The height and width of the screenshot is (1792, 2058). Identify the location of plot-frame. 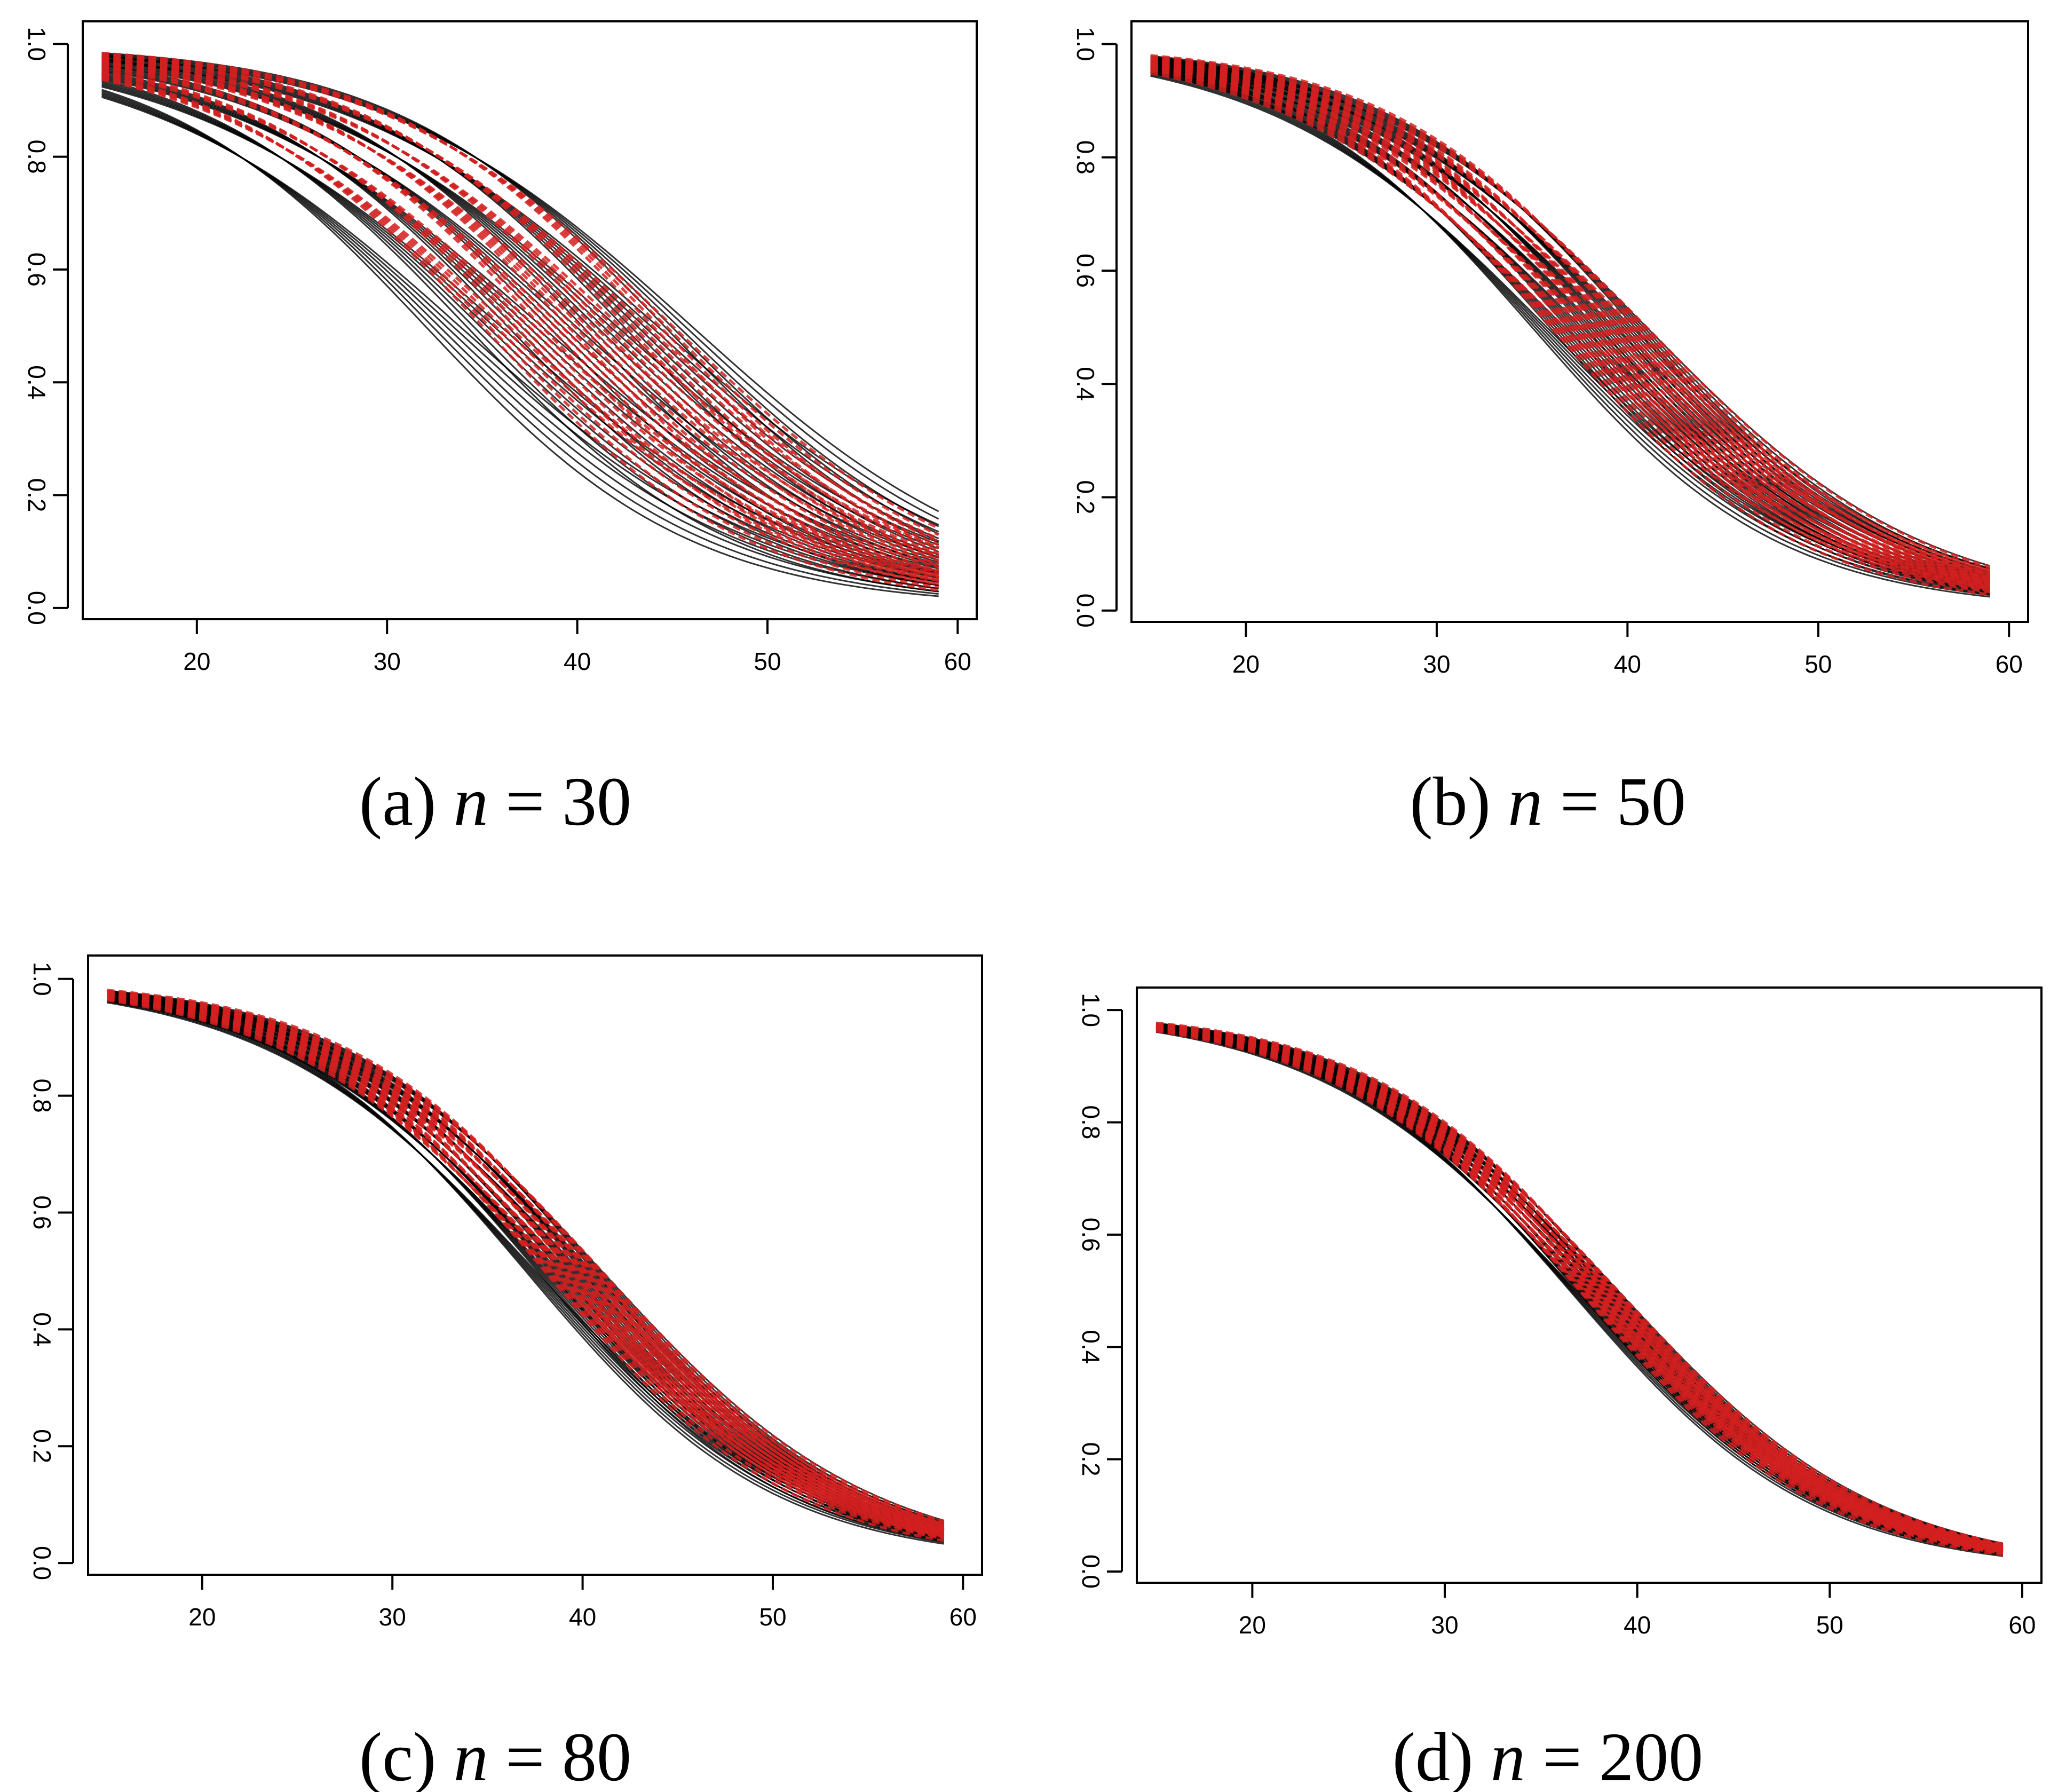
(530, 320).